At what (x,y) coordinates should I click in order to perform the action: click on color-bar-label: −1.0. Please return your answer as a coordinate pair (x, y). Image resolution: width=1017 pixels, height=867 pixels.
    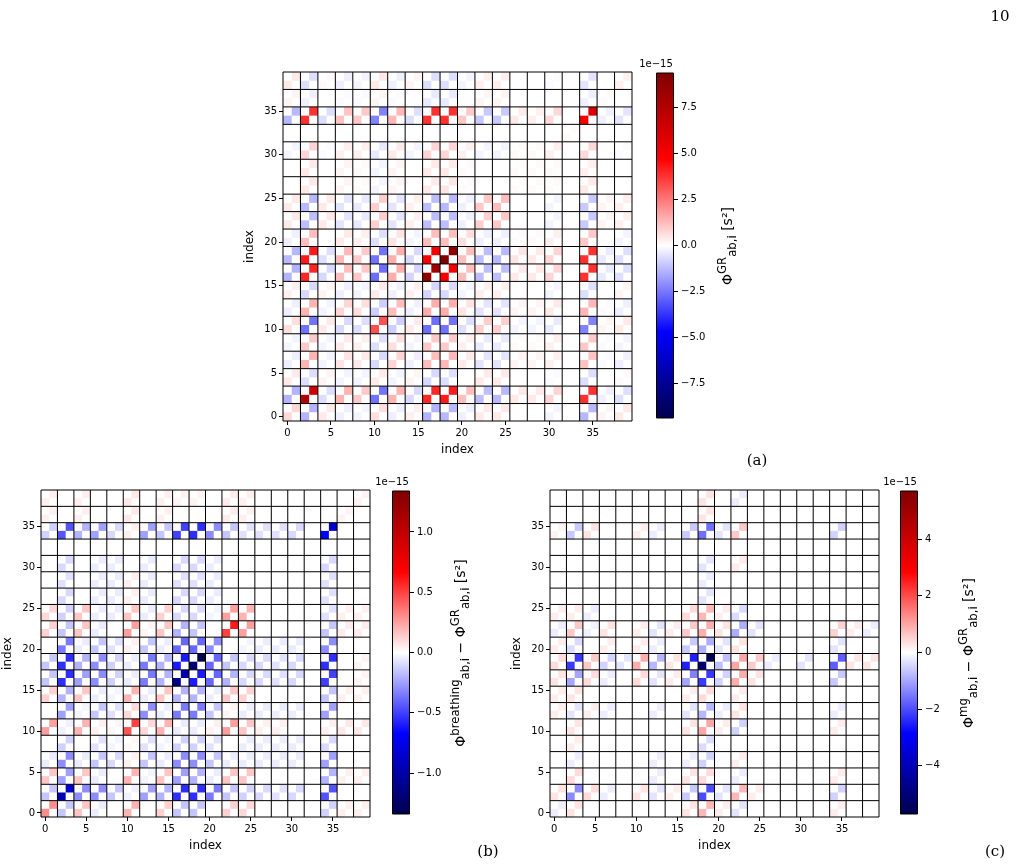
    Looking at the image, I should click on (429, 772).